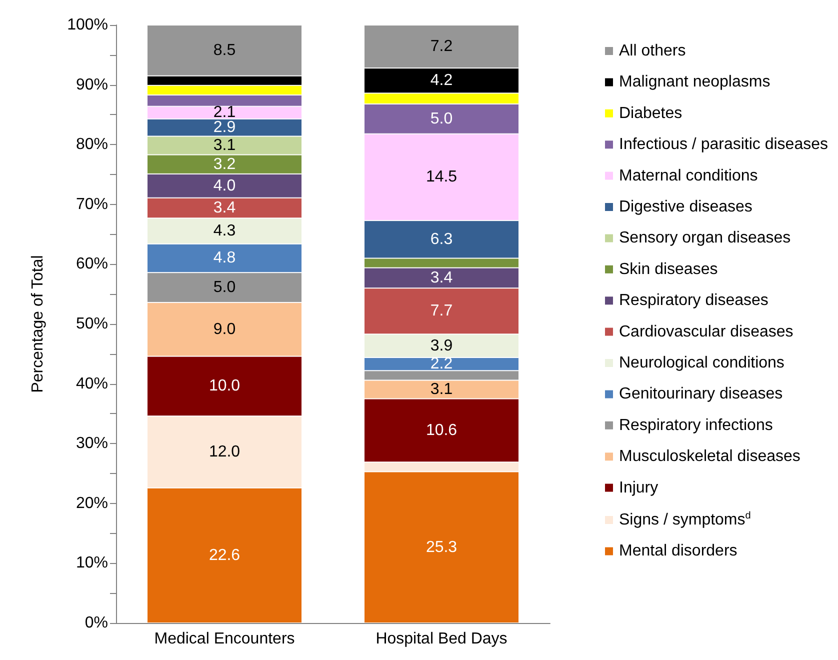 The image size is (838, 660). What do you see at coordinates (441, 47) in the screenshot?
I see `data-label: 7.2` at bounding box center [441, 47].